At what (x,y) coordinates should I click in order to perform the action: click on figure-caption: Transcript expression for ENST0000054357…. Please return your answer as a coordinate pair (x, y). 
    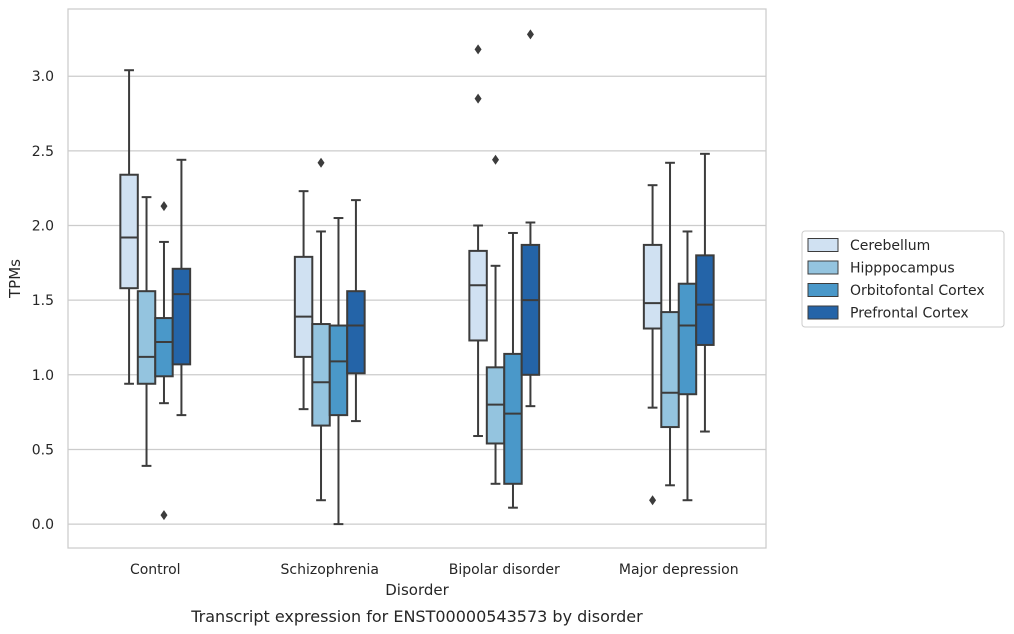
    Looking at the image, I should click on (416, 616).